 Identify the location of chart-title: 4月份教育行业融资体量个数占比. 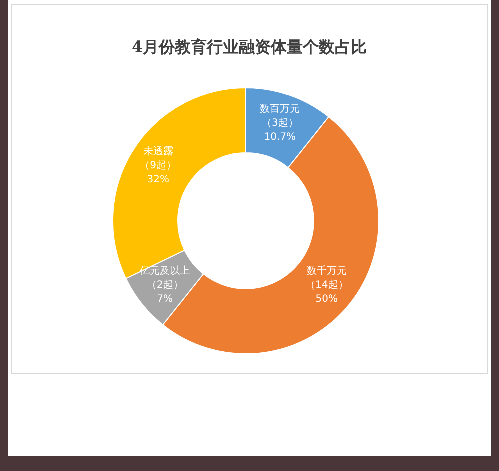
(250, 47).